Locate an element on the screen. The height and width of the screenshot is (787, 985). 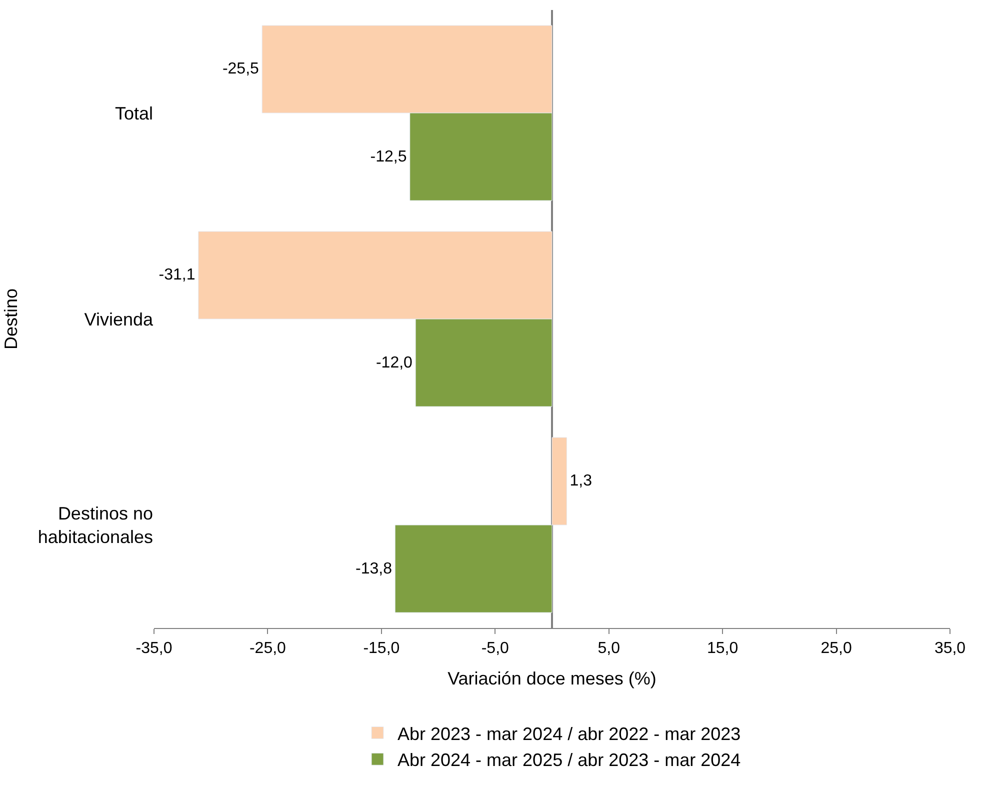
x-axis-title: Variación doce meses (%) is located at coordinates (552, 678).